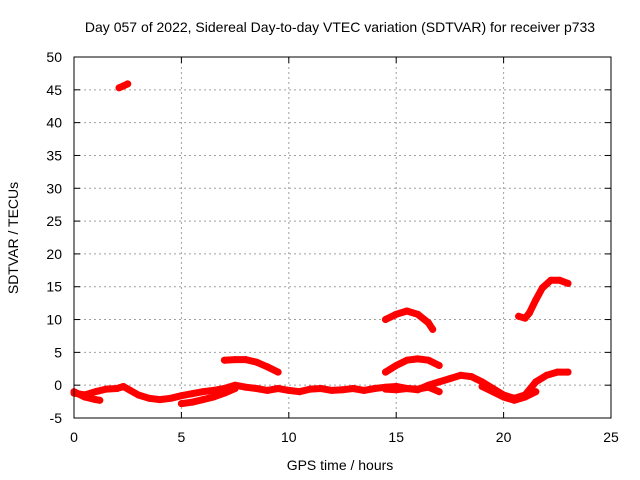 The width and height of the screenshot is (640, 480). What do you see at coordinates (54, 287) in the screenshot?
I see `y-tick-label: 15` at bounding box center [54, 287].